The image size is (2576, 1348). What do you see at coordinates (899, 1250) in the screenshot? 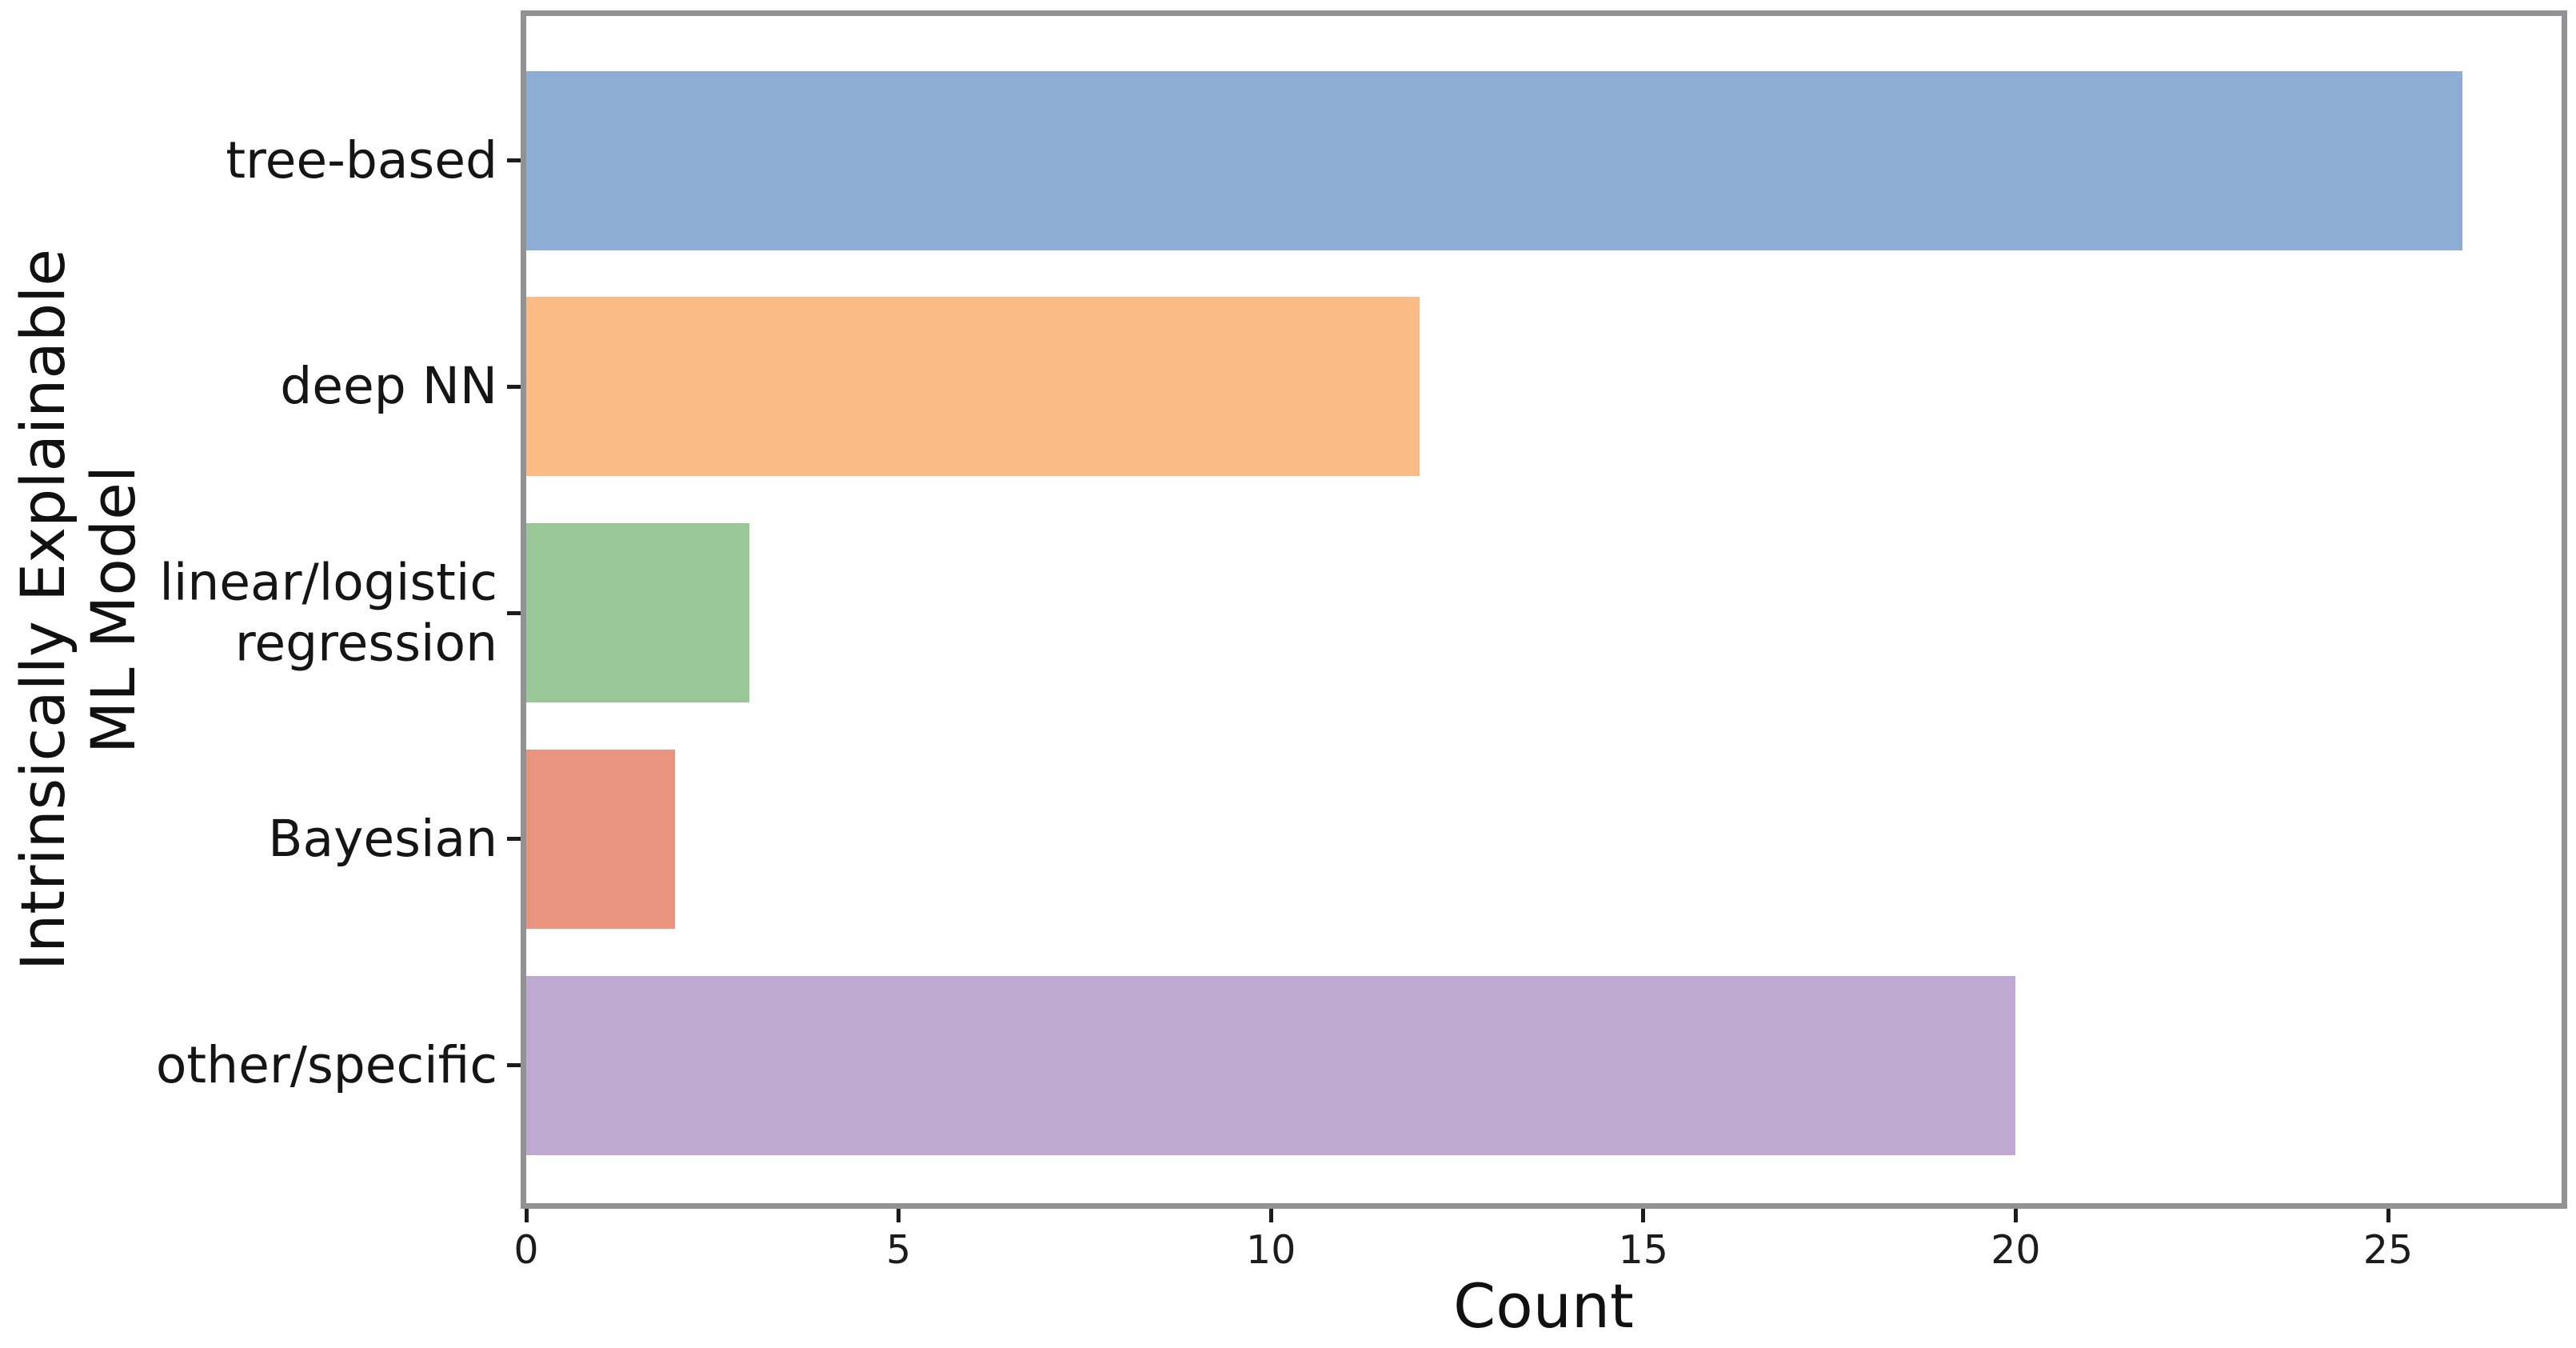
I see `x-tick-label-5: 5` at bounding box center [899, 1250].